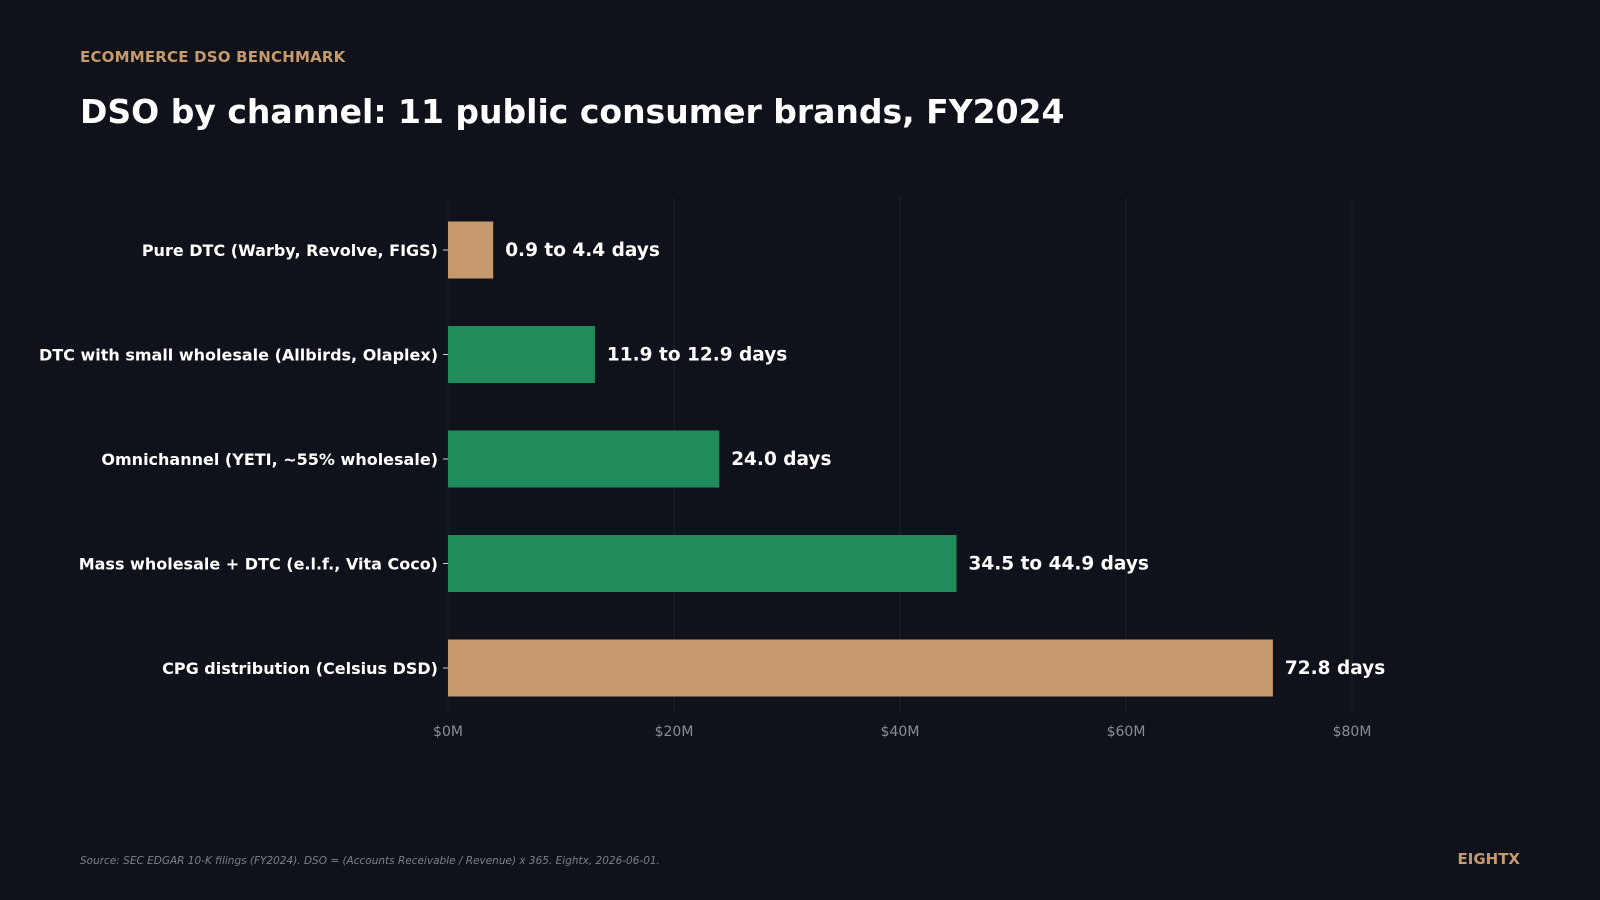 The height and width of the screenshot is (900, 1600). I want to click on category-label: Mass wholesale + DTC (e.l.f., Vita Coco), so click(258, 564).